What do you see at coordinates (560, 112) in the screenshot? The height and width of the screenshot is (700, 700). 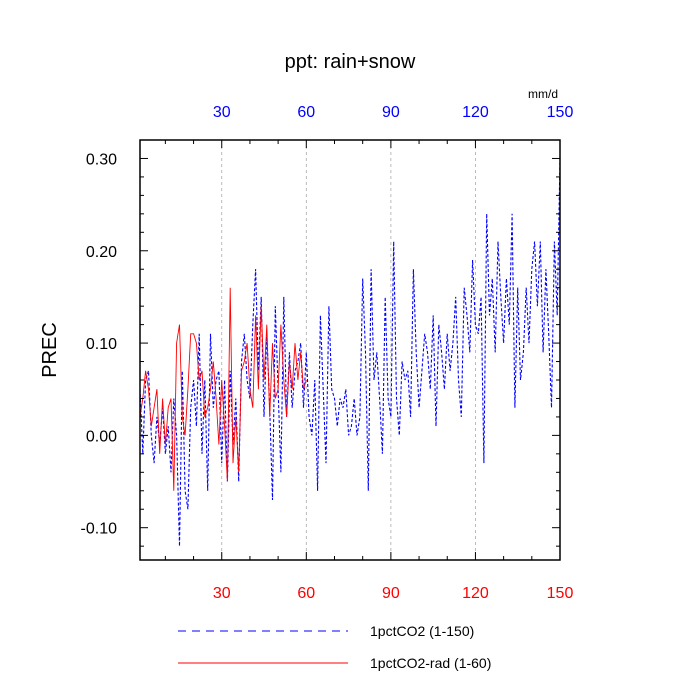 I see `x-tick-label-top-150: 150` at bounding box center [560, 112].